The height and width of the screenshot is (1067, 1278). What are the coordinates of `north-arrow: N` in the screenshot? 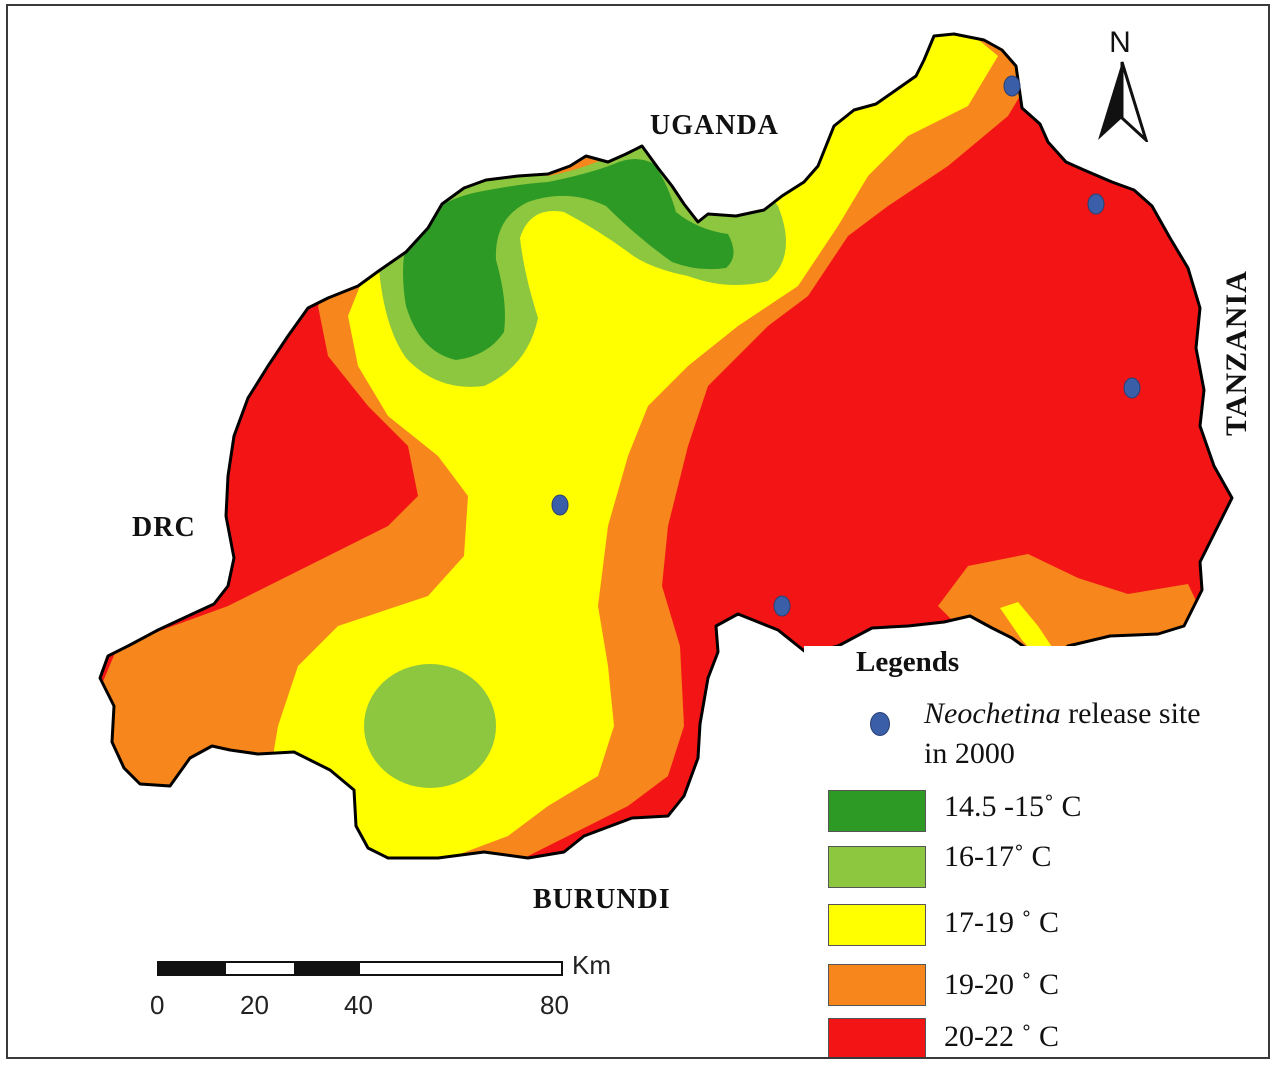 It's located at (1127, 84).